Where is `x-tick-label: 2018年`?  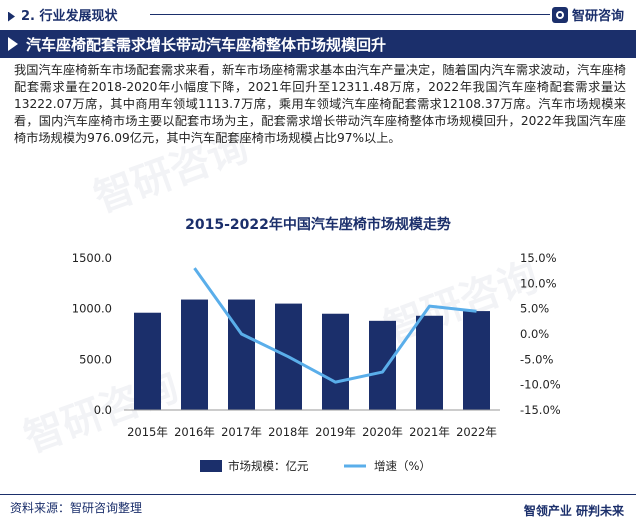 x-tick-label: 2018年 is located at coordinates (288, 432).